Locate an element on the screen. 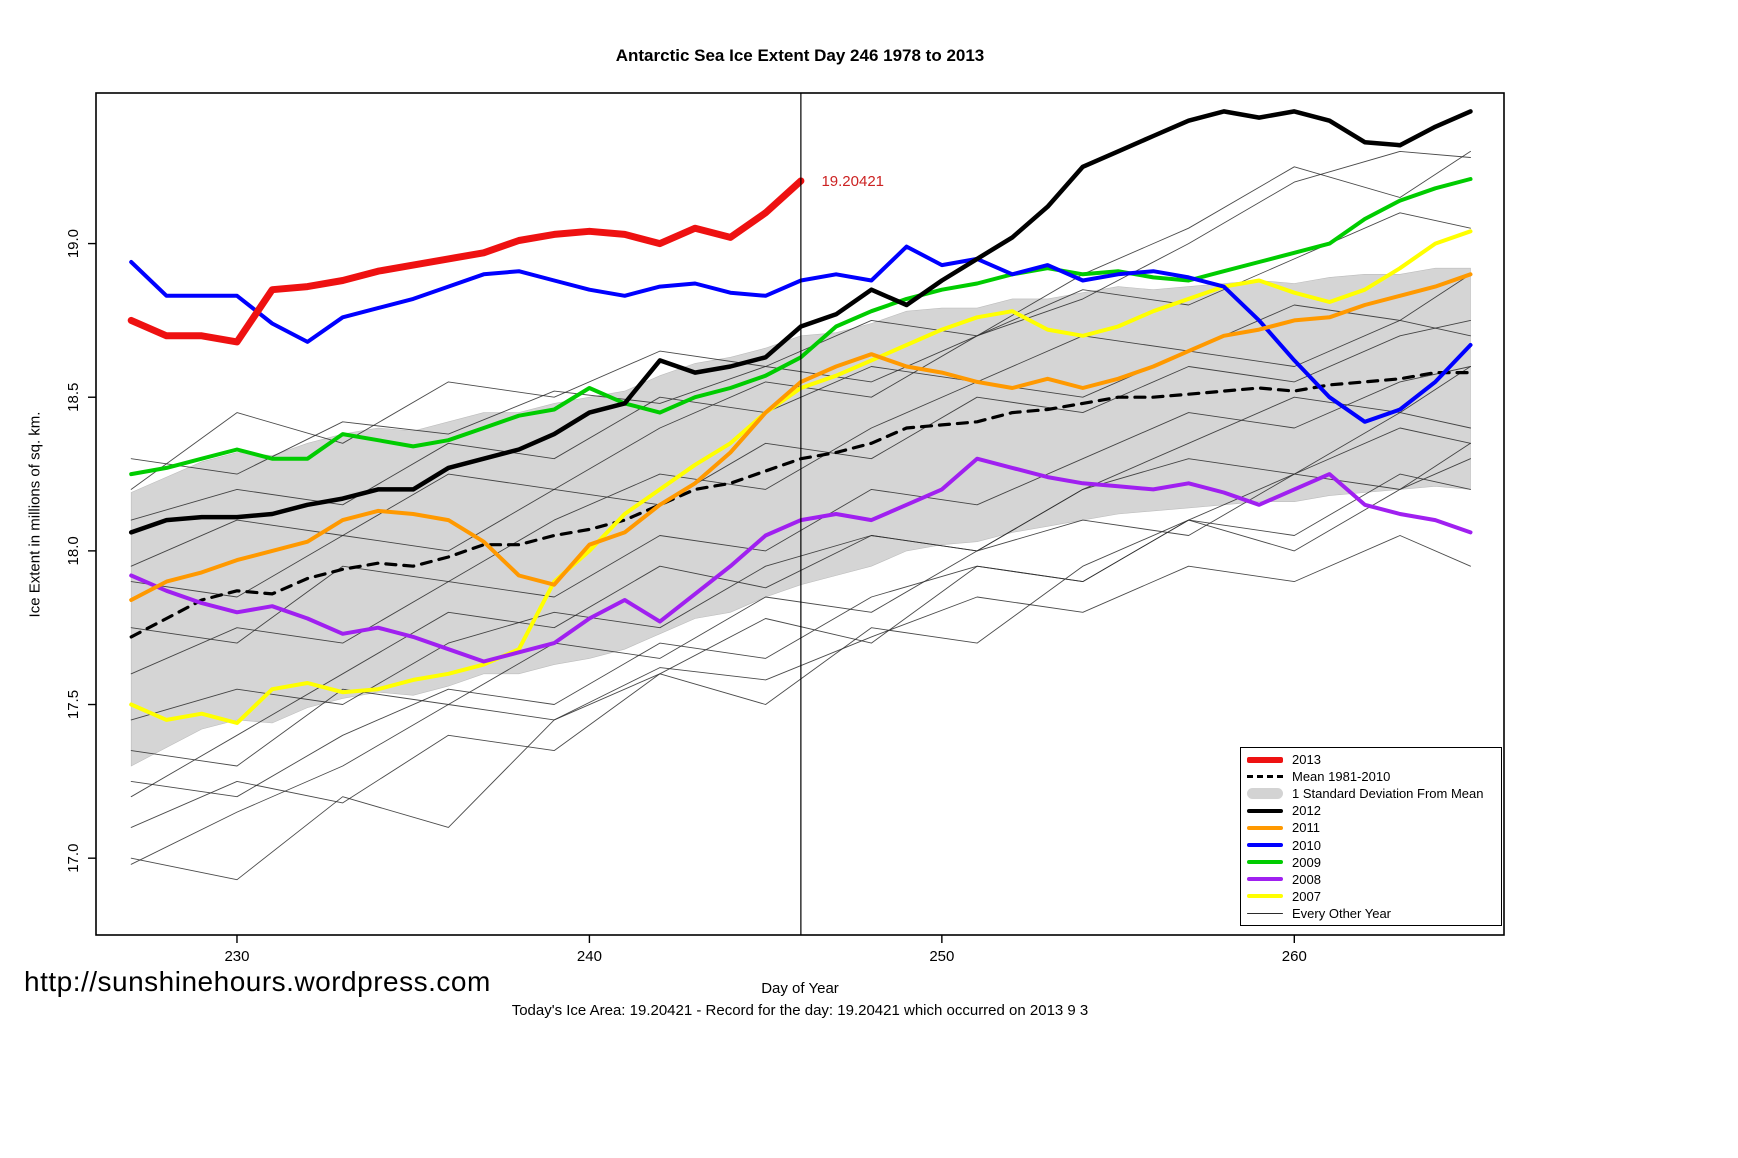 The image size is (1738, 1158). y-tick-label: 19.0 is located at coordinates (73, 243).